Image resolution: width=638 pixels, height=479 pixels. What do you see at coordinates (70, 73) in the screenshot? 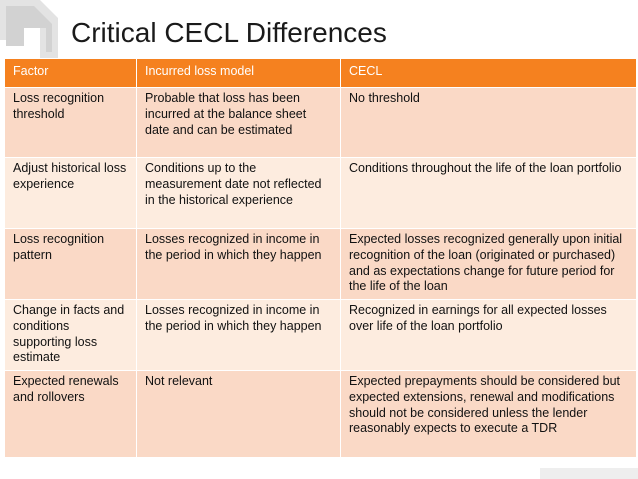
I see `column-header-factor: Factor` at bounding box center [70, 73].